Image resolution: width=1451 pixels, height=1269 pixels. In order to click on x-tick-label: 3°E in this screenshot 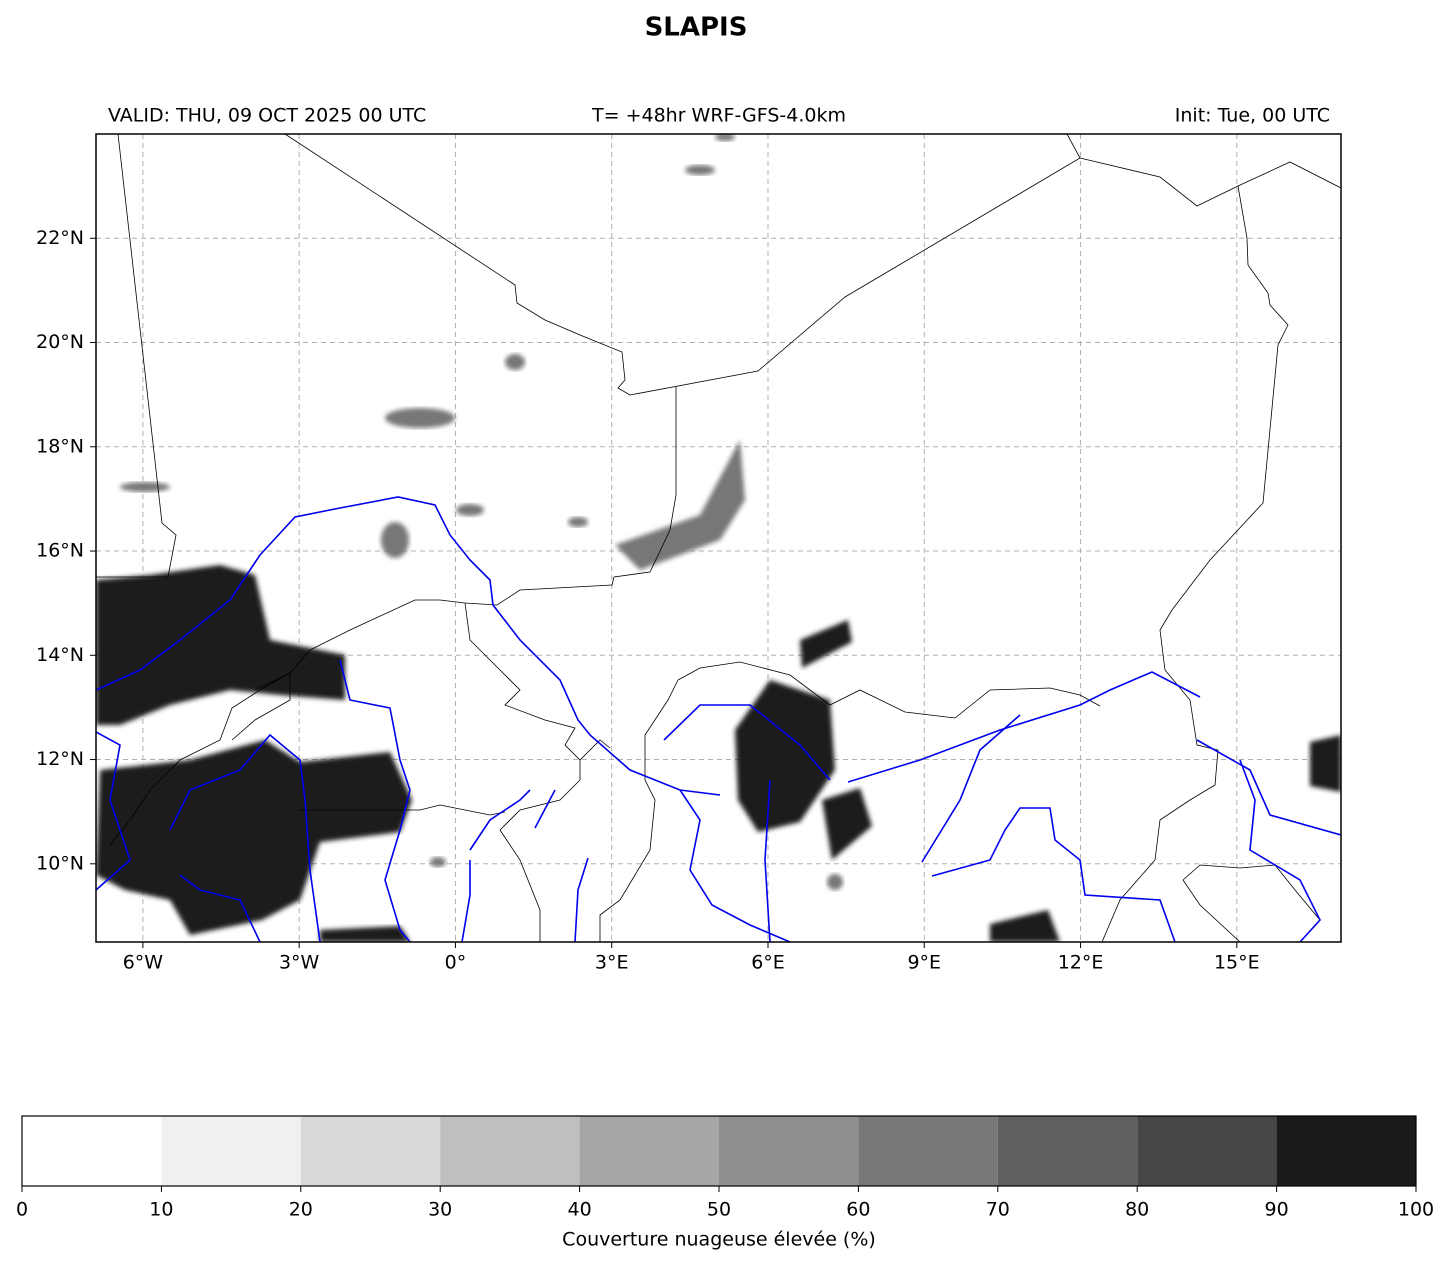, I will do `click(612, 963)`.